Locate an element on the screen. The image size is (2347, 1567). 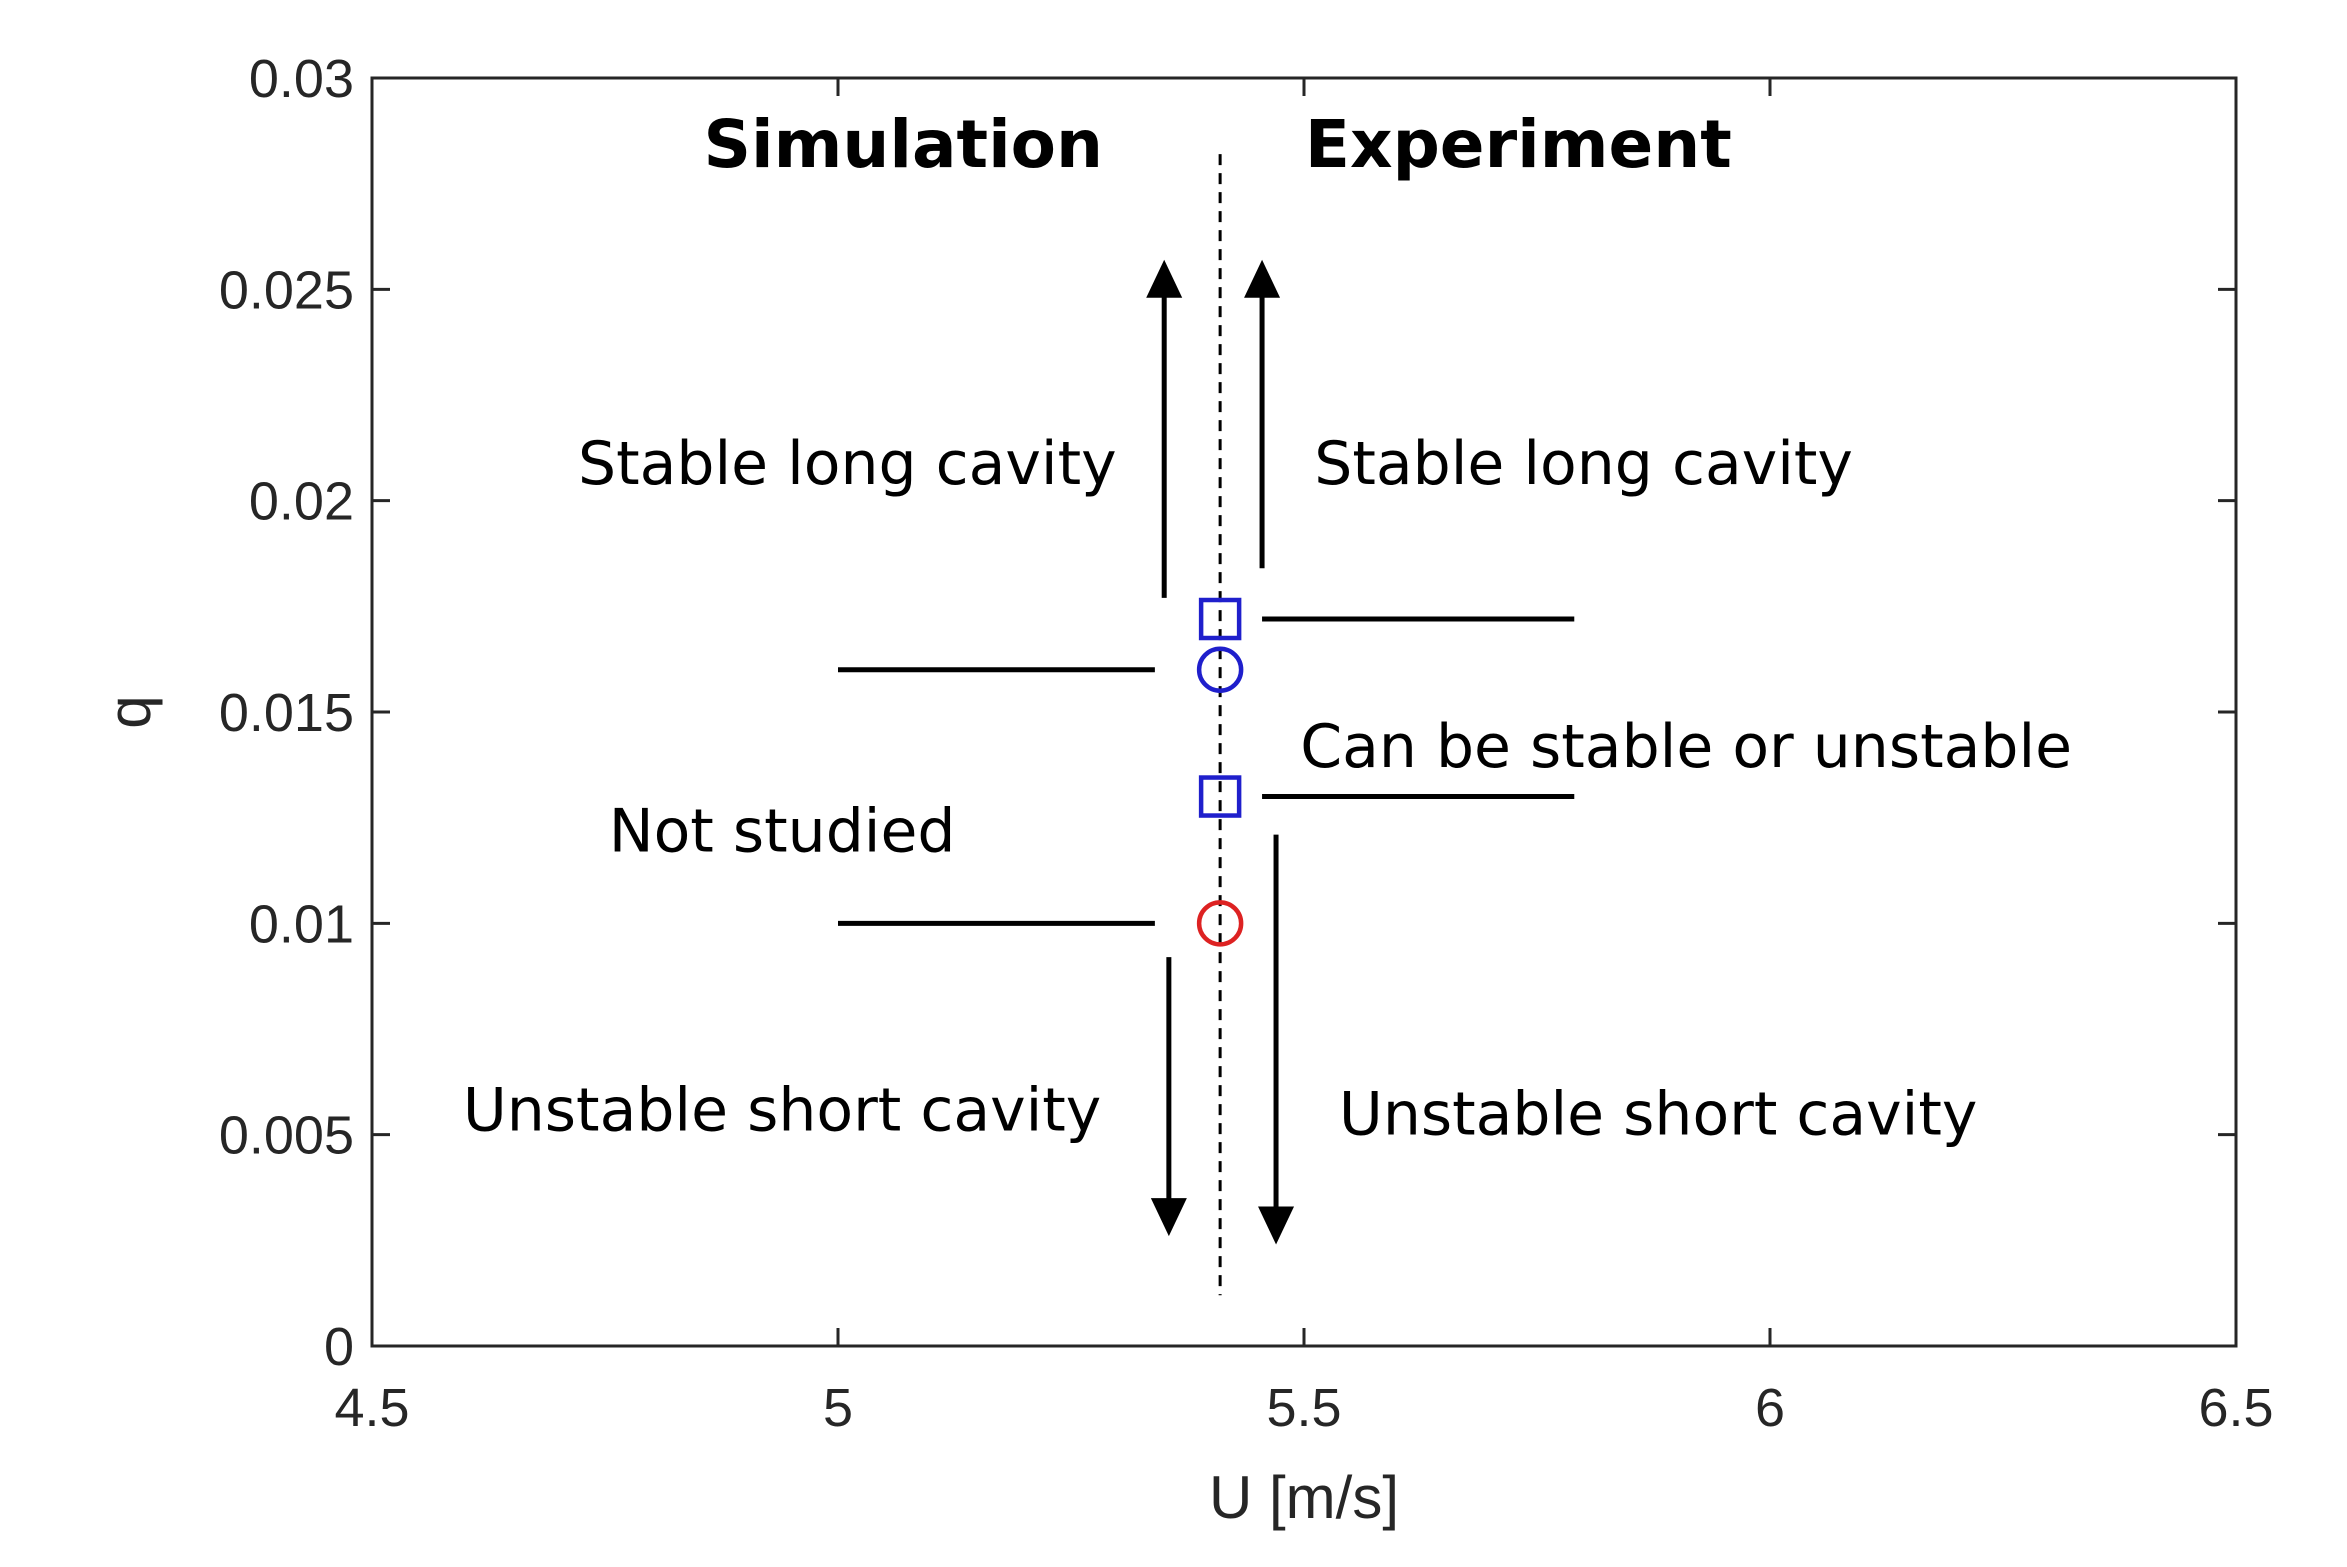
annotation-text: Can be stable or unstable is located at coordinates (1686, 747).